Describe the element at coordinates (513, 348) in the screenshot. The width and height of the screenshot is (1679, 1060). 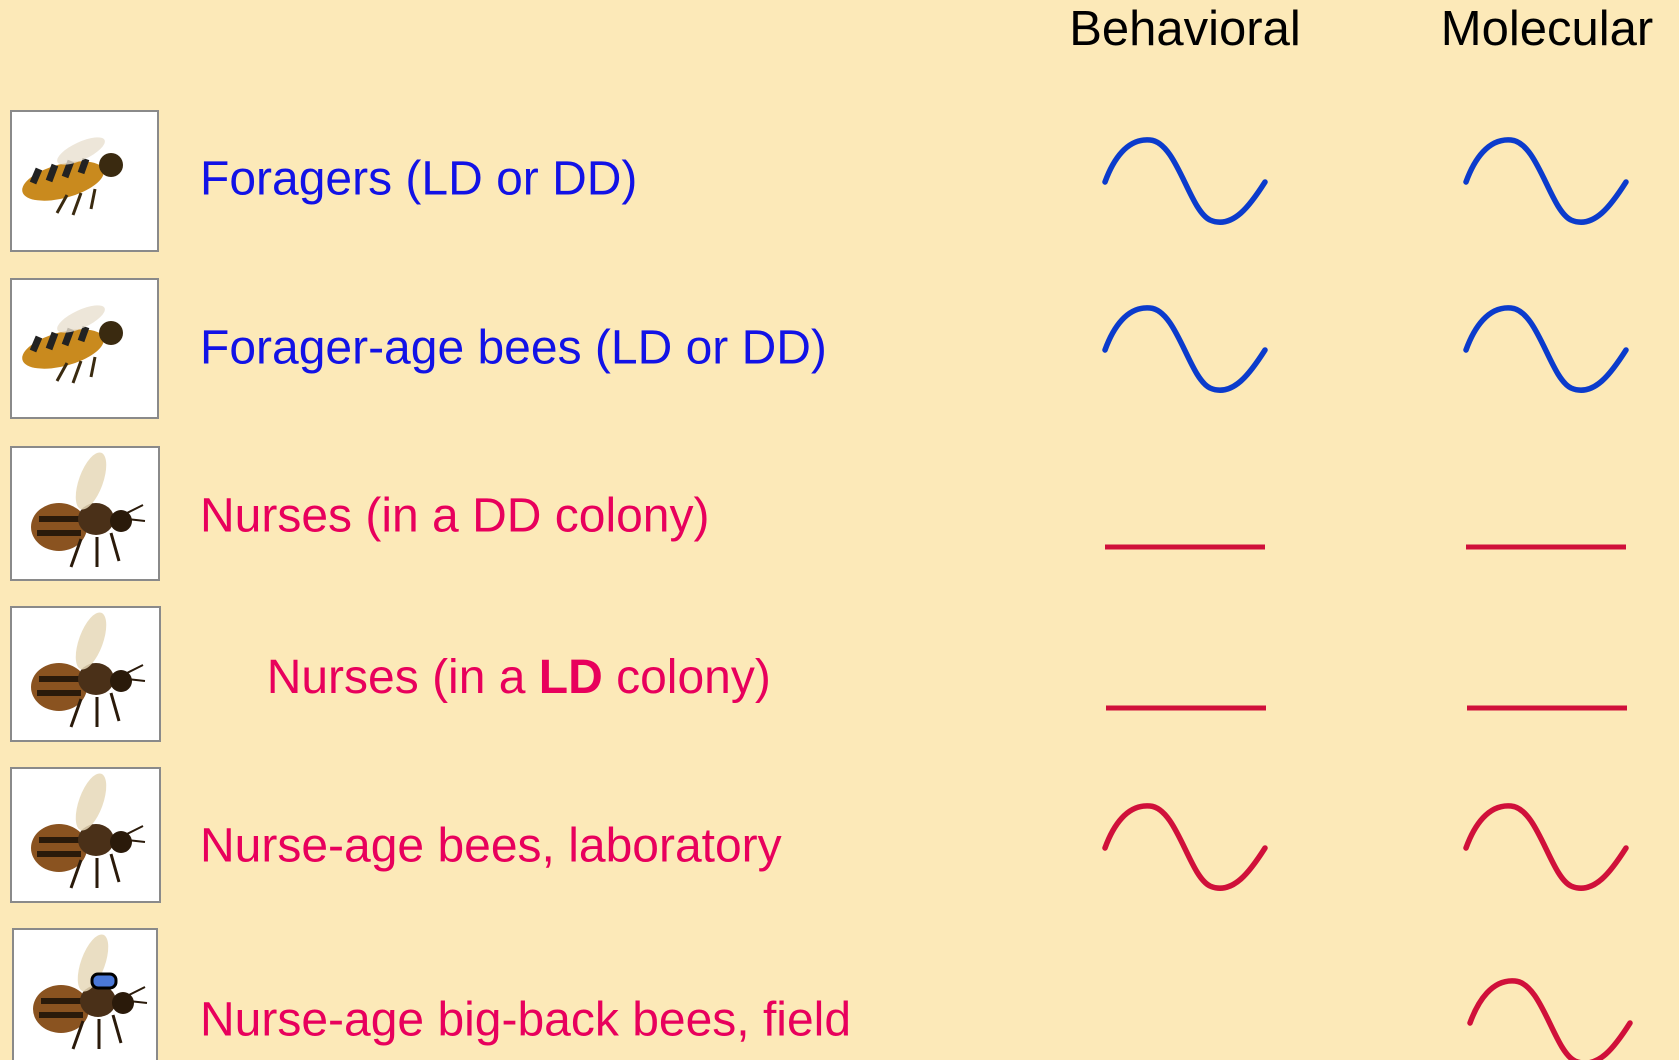
I see `row-label: Forager-age bees (LD or DD)` at that location.